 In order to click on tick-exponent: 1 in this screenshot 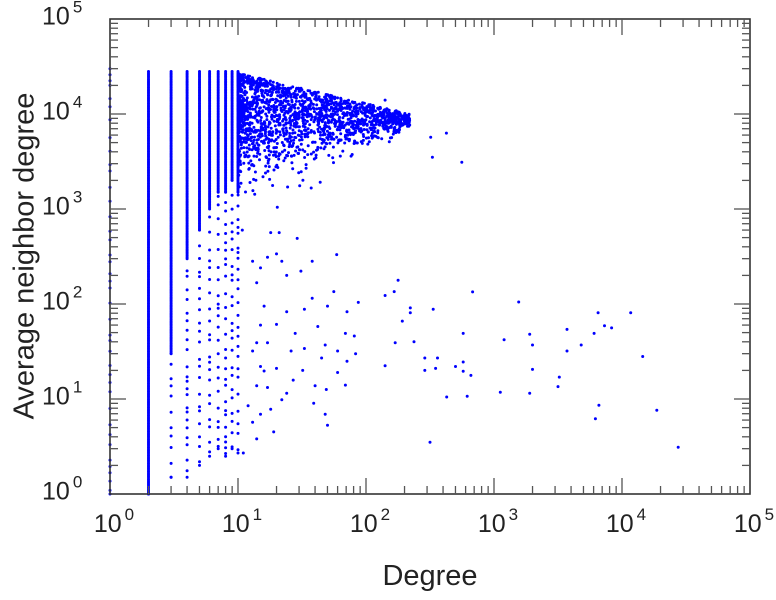, I will do `click(77, 387)`.